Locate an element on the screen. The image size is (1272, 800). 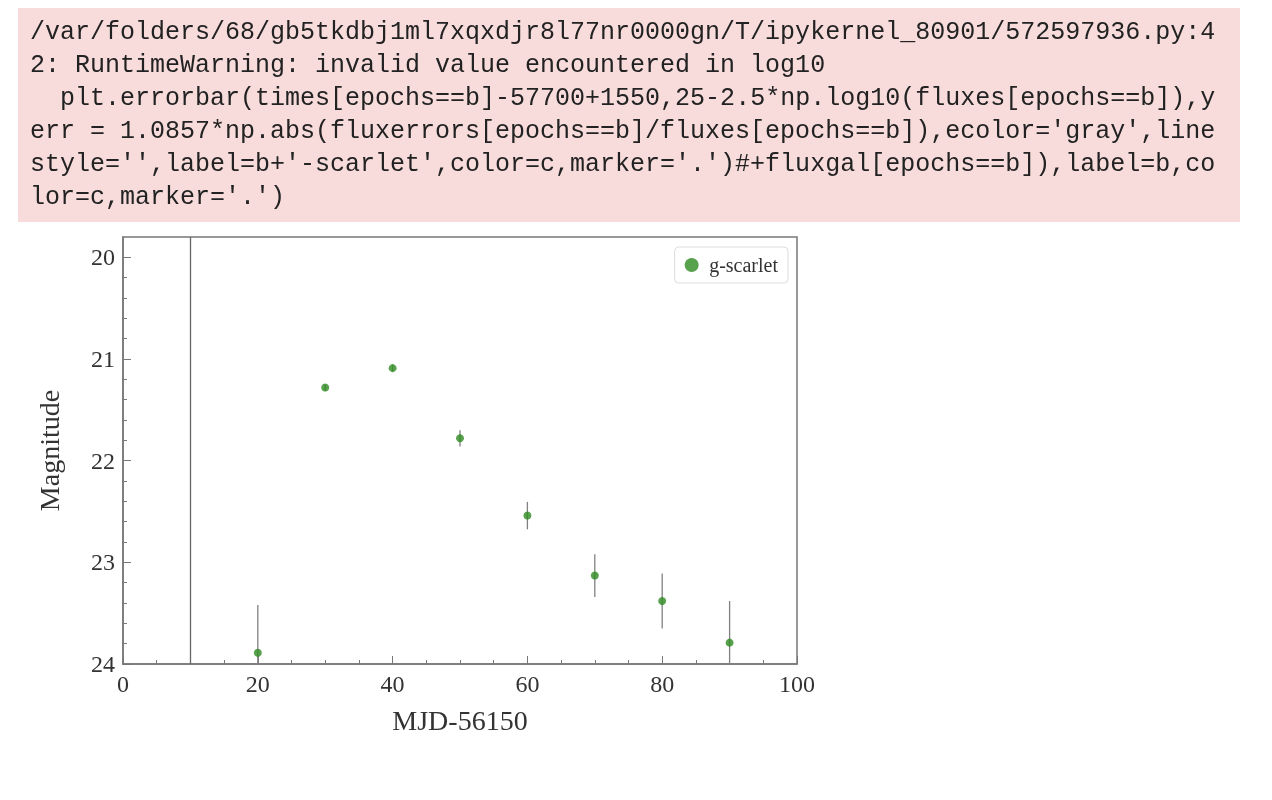
y-axis-title: Magnitude is located at coordinates (49, 450).